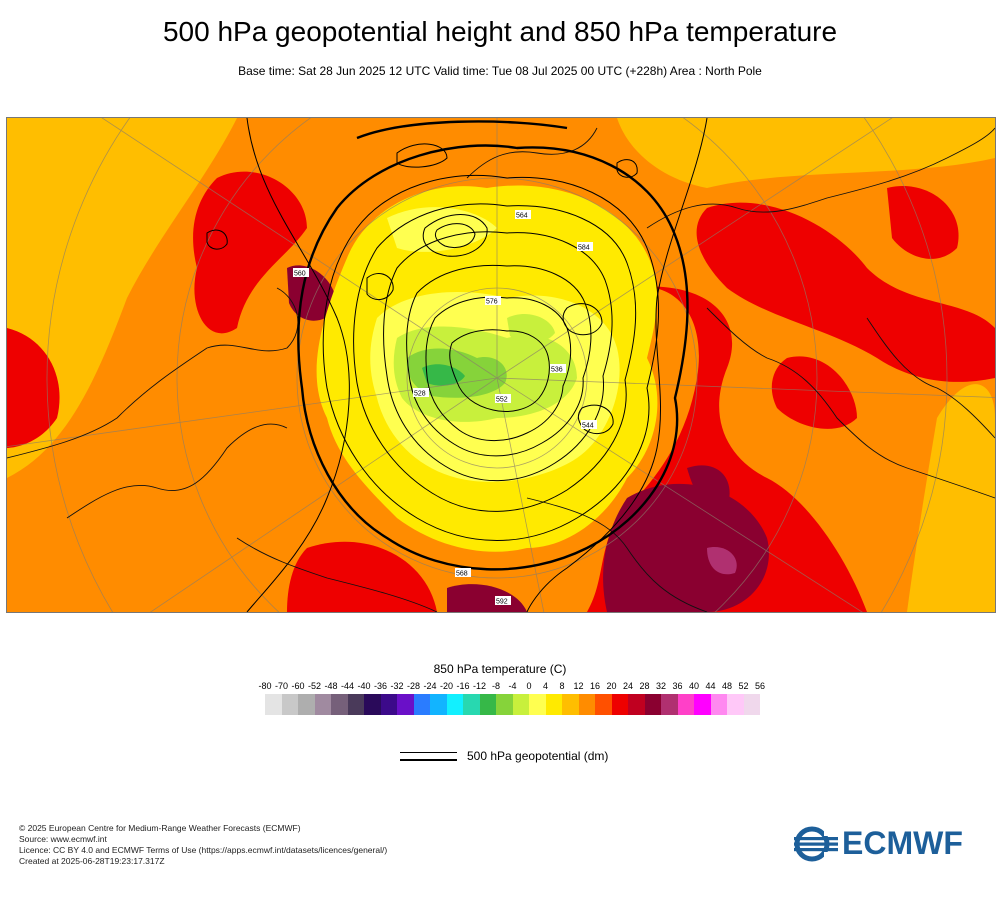 The image size is (1000, 900). What do you see at coordinates (265, 686) in the screenshot?
I see `legend-tick-label: -80` at bounding box center [265, 686].